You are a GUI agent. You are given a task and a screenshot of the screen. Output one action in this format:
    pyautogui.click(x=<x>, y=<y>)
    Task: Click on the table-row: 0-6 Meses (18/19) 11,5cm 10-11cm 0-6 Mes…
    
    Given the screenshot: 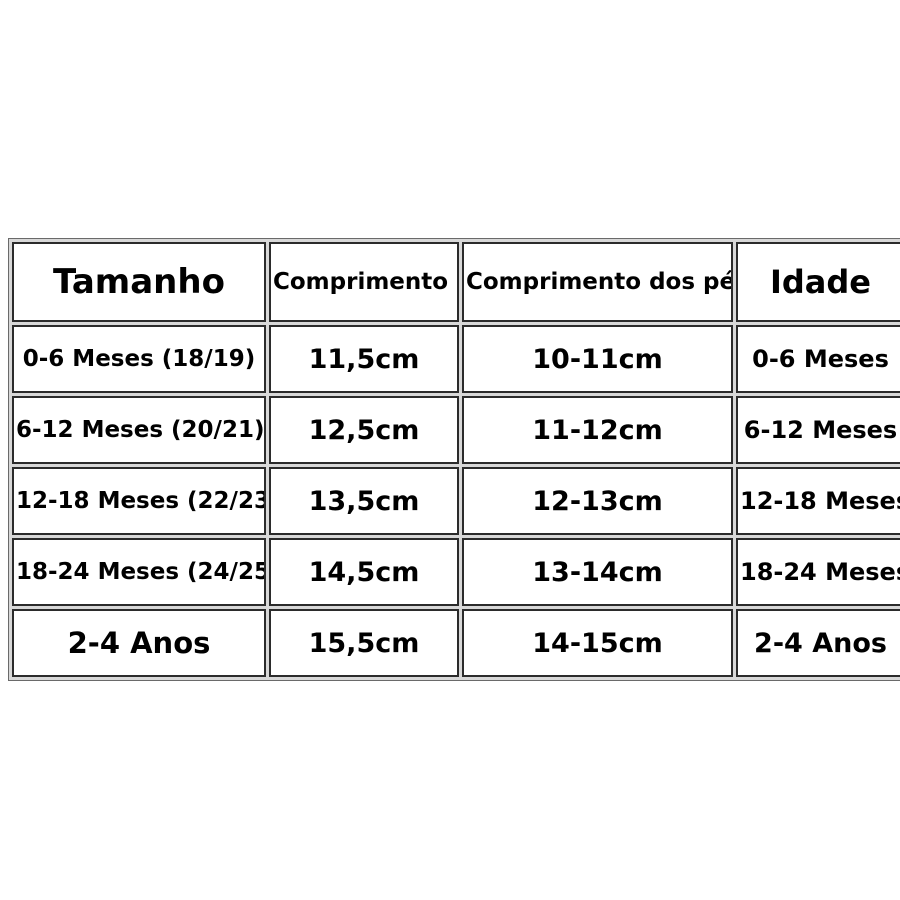 What is the action you would take?
    pyautogui.click(x=456, y=359)
    